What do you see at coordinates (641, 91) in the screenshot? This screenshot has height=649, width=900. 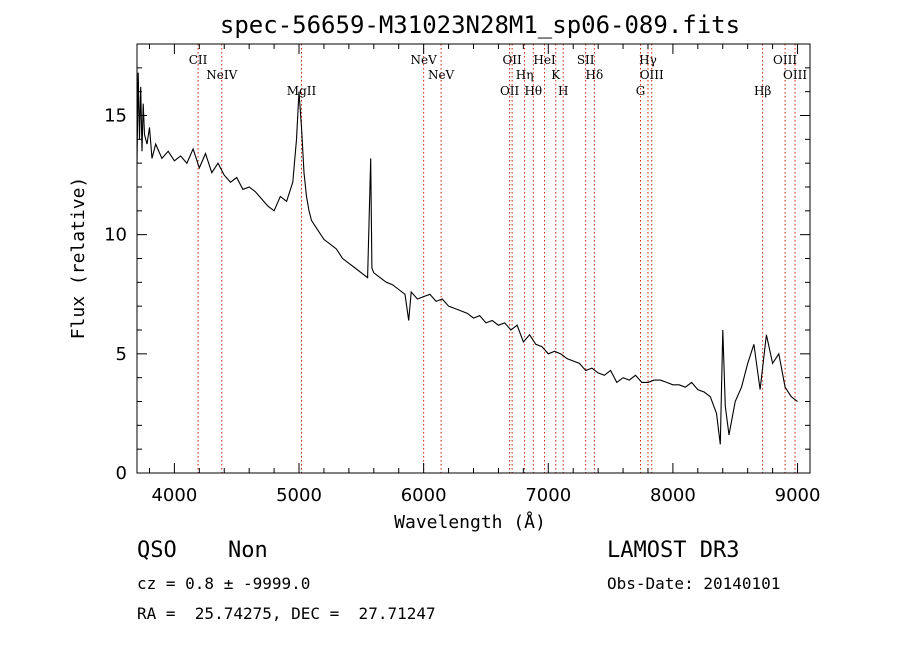 I see `line-label-14: G` at bounding box center [641, 91].